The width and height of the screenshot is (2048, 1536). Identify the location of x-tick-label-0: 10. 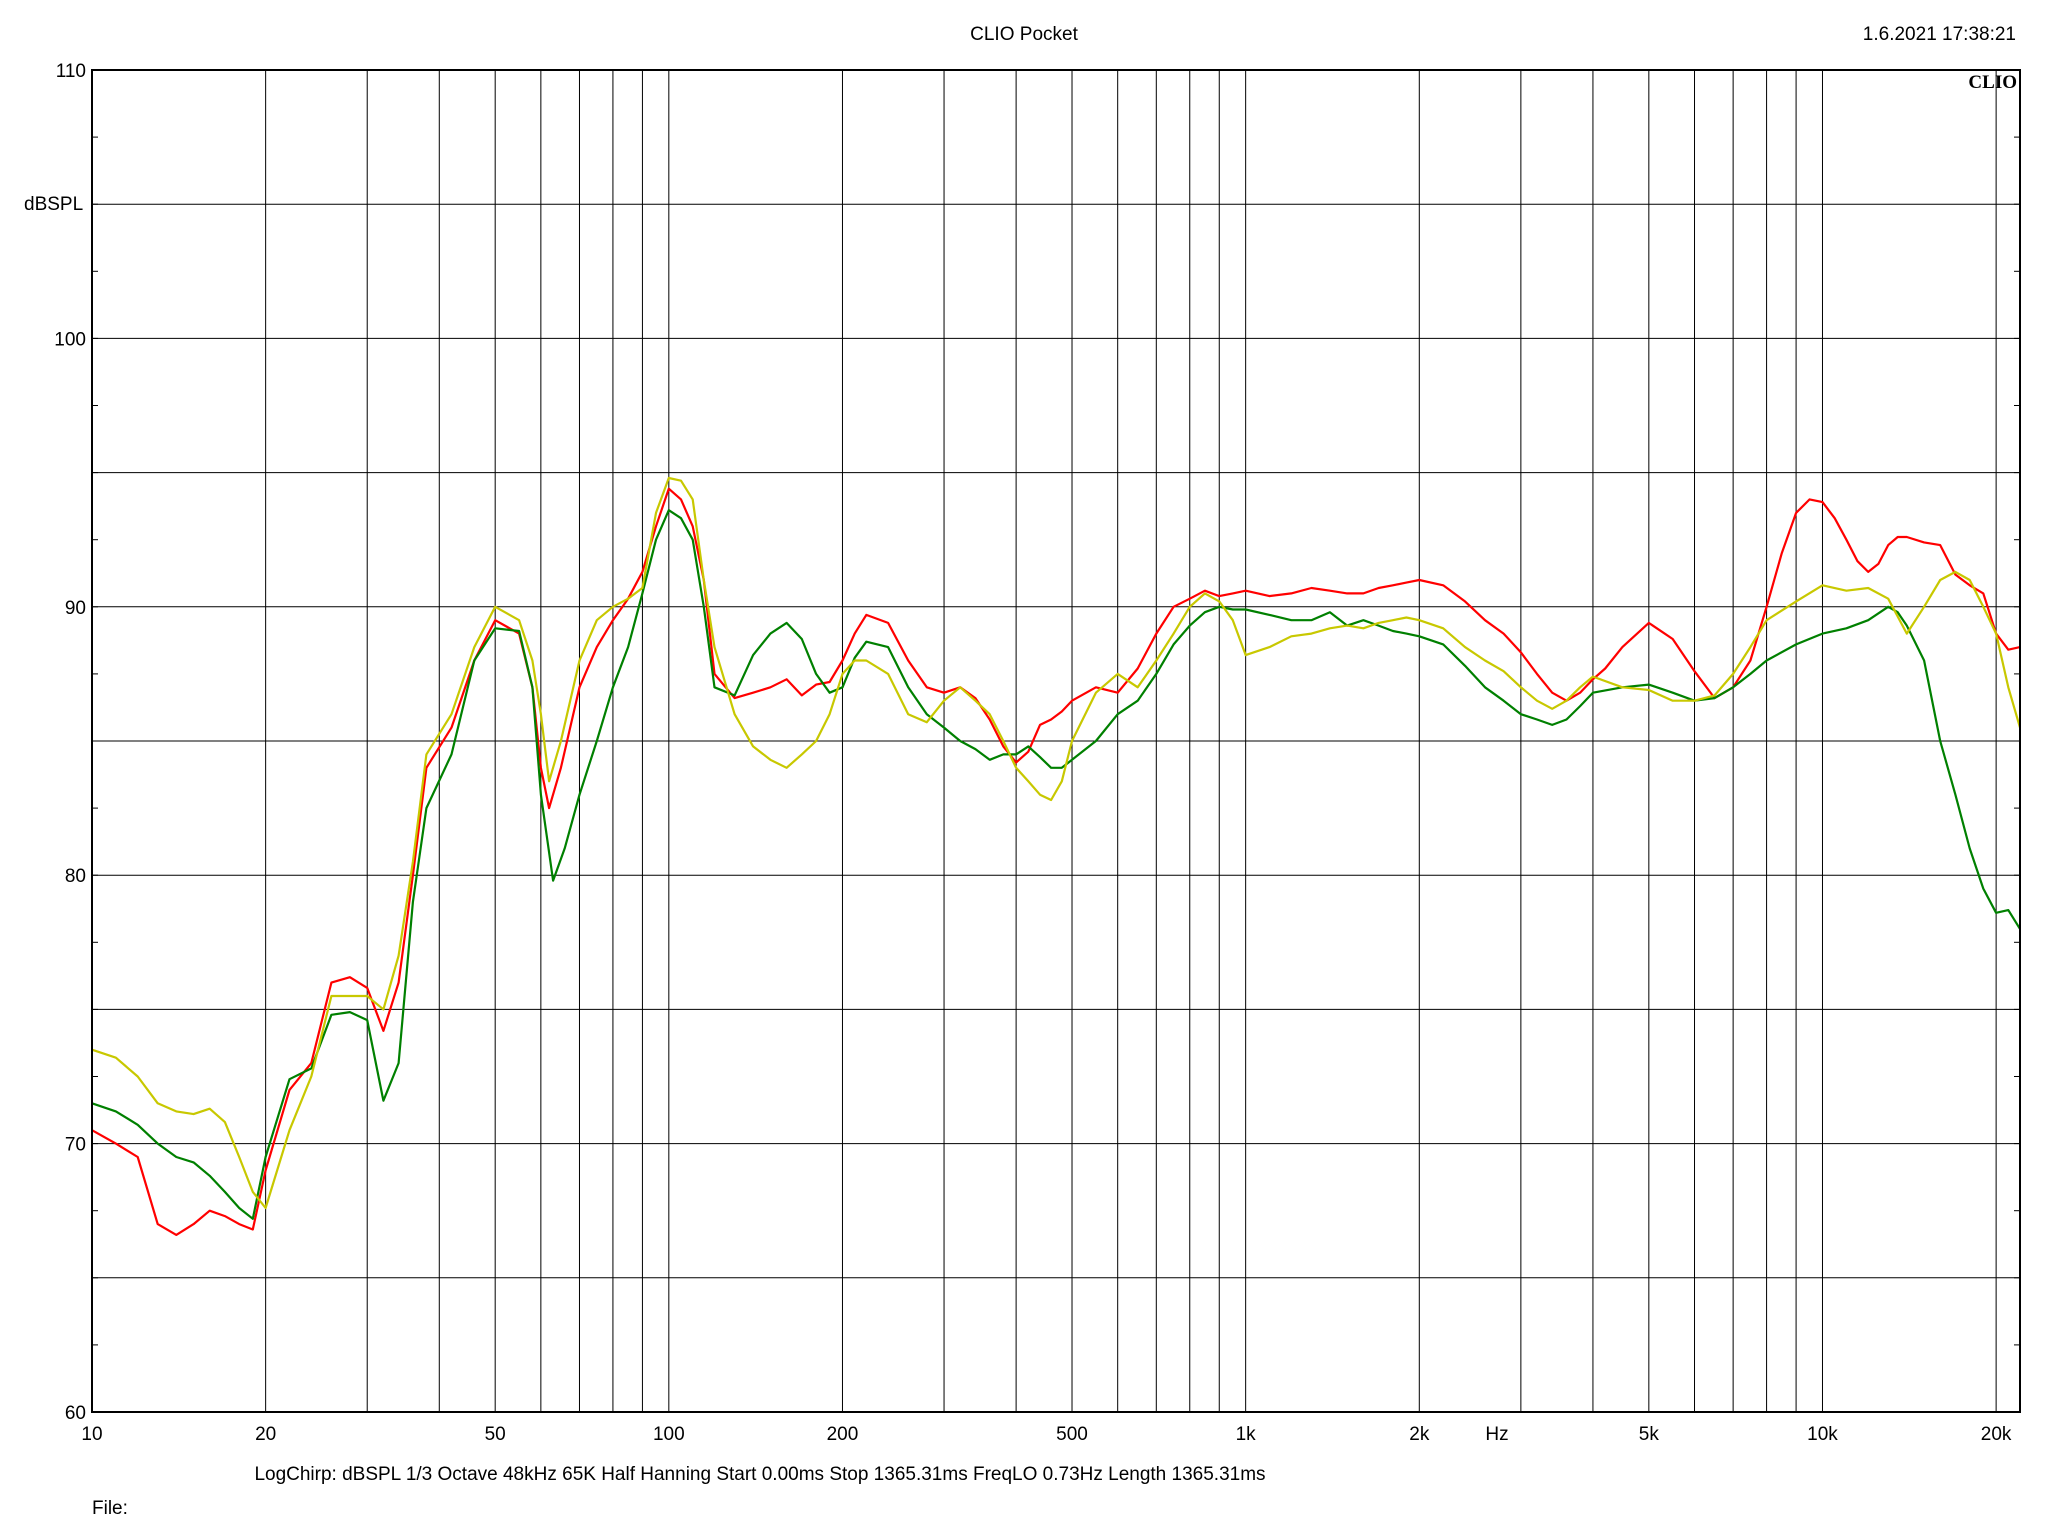
(91, 1434).